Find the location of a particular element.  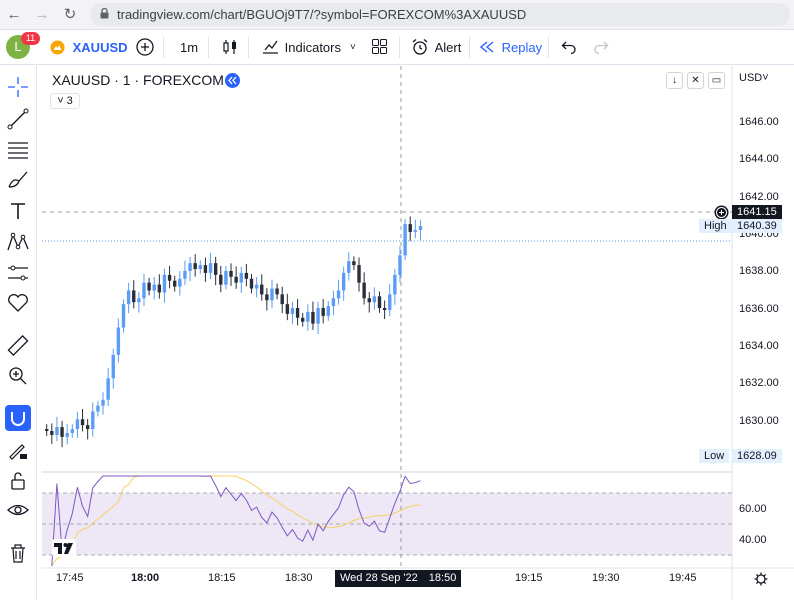

text-icon is located at coordinates (18, 211).